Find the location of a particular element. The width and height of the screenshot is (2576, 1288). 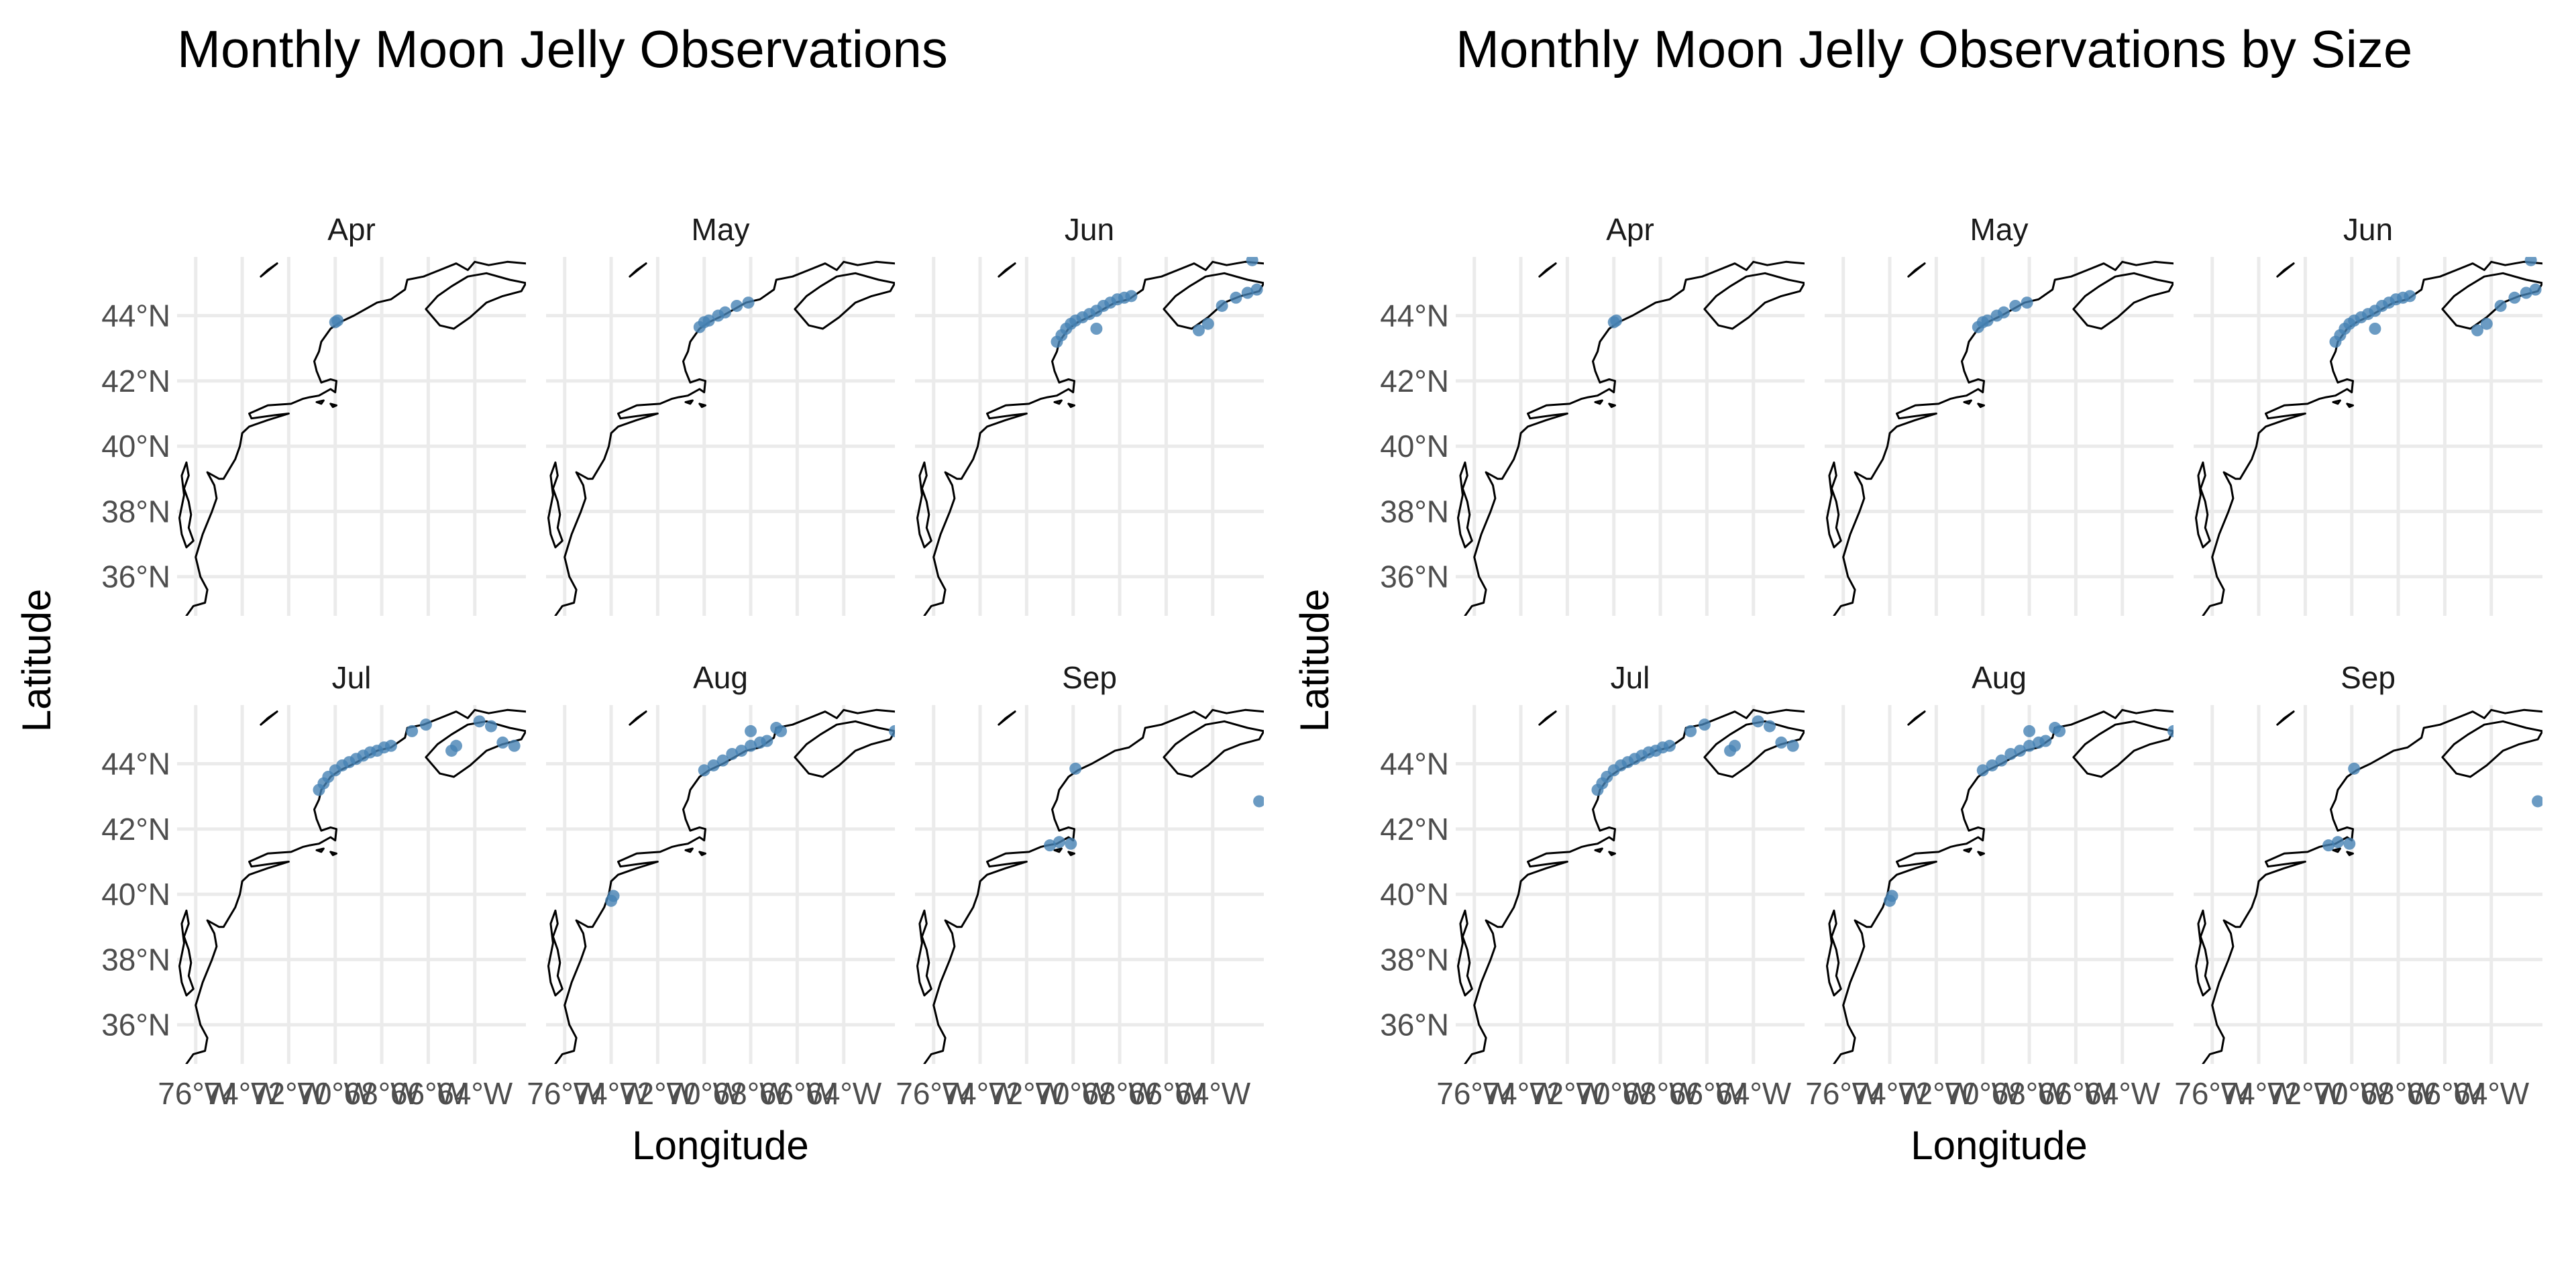

y-axis-title: Latitude is located at coordinates (36, 661).